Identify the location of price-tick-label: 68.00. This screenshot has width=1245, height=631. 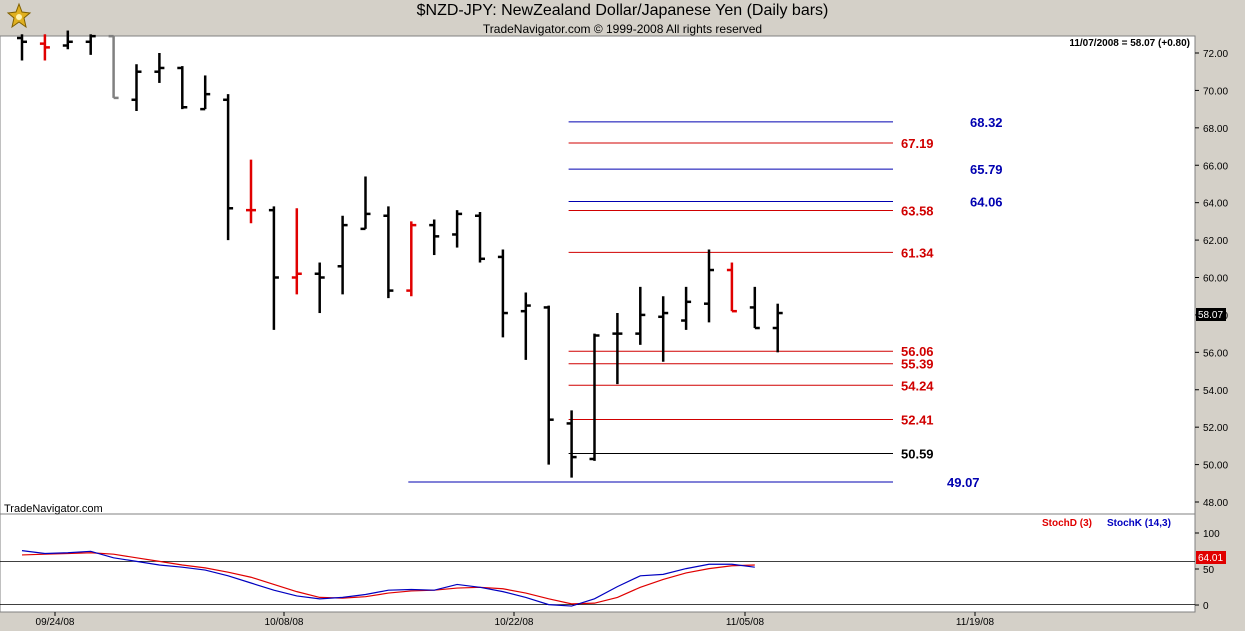
(1215, 129).